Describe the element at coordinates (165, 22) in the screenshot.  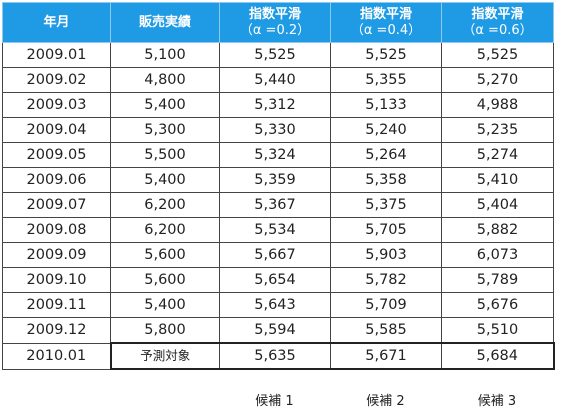
I see `header-sales: 販売実績` at that location.